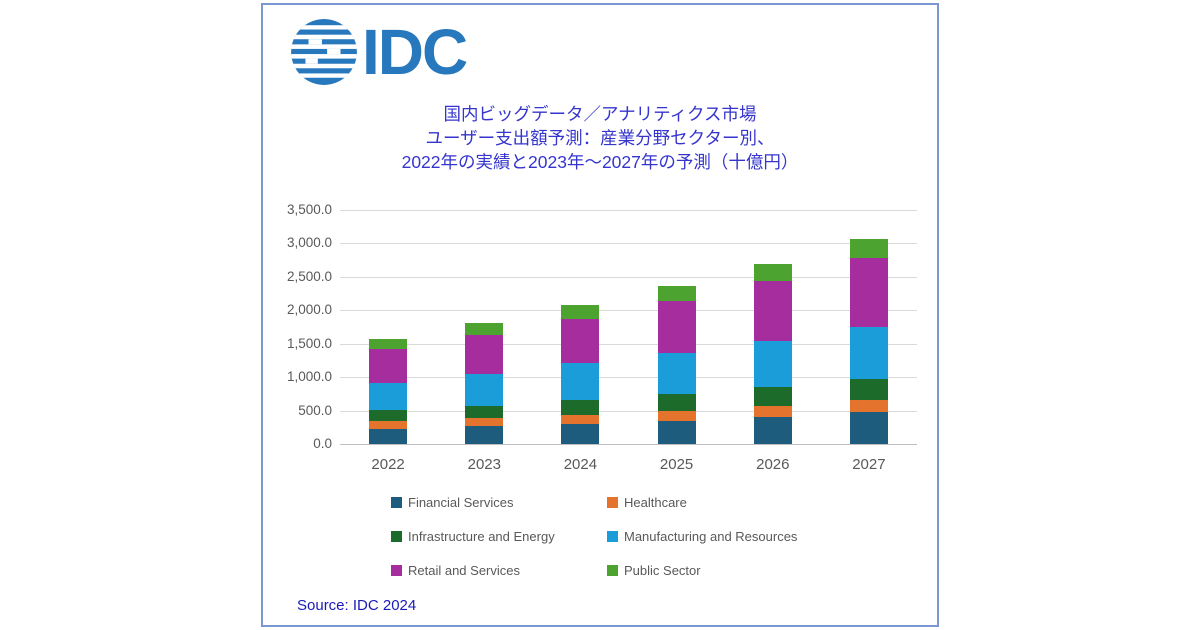  I want to click on legend-item-retail-and-services: Retail and Services, so click(499, 570).